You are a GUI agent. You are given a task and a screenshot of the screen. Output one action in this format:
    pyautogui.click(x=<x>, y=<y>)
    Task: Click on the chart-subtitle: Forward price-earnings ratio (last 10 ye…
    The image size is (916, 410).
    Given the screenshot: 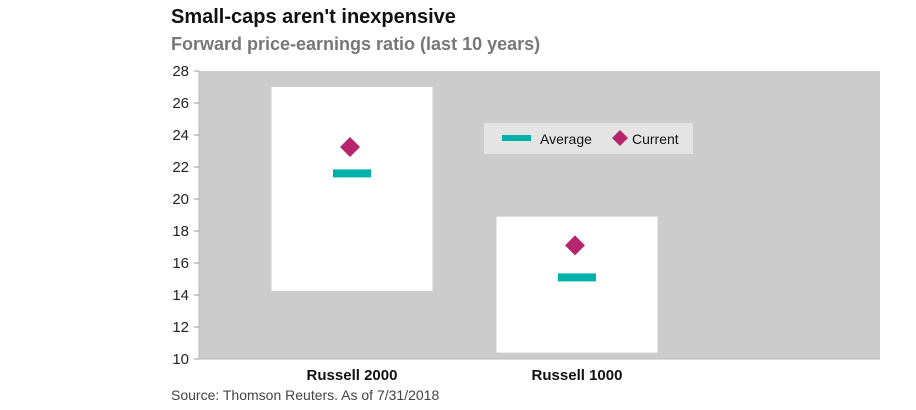 What is the action you would take?
    pyautogui.click(x=356, y=44)
    